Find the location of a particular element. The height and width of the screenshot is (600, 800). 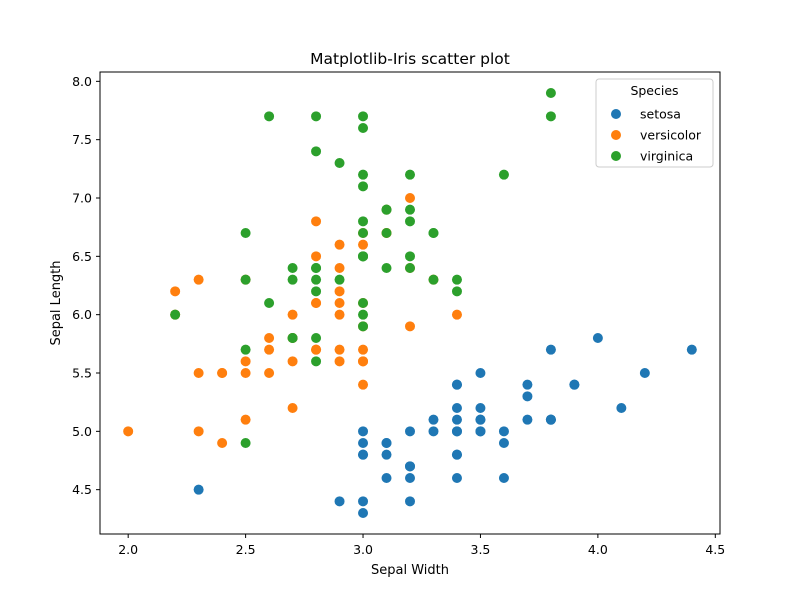

legend: Species setosa versicolor virginica is located at coordinates (654, 123).